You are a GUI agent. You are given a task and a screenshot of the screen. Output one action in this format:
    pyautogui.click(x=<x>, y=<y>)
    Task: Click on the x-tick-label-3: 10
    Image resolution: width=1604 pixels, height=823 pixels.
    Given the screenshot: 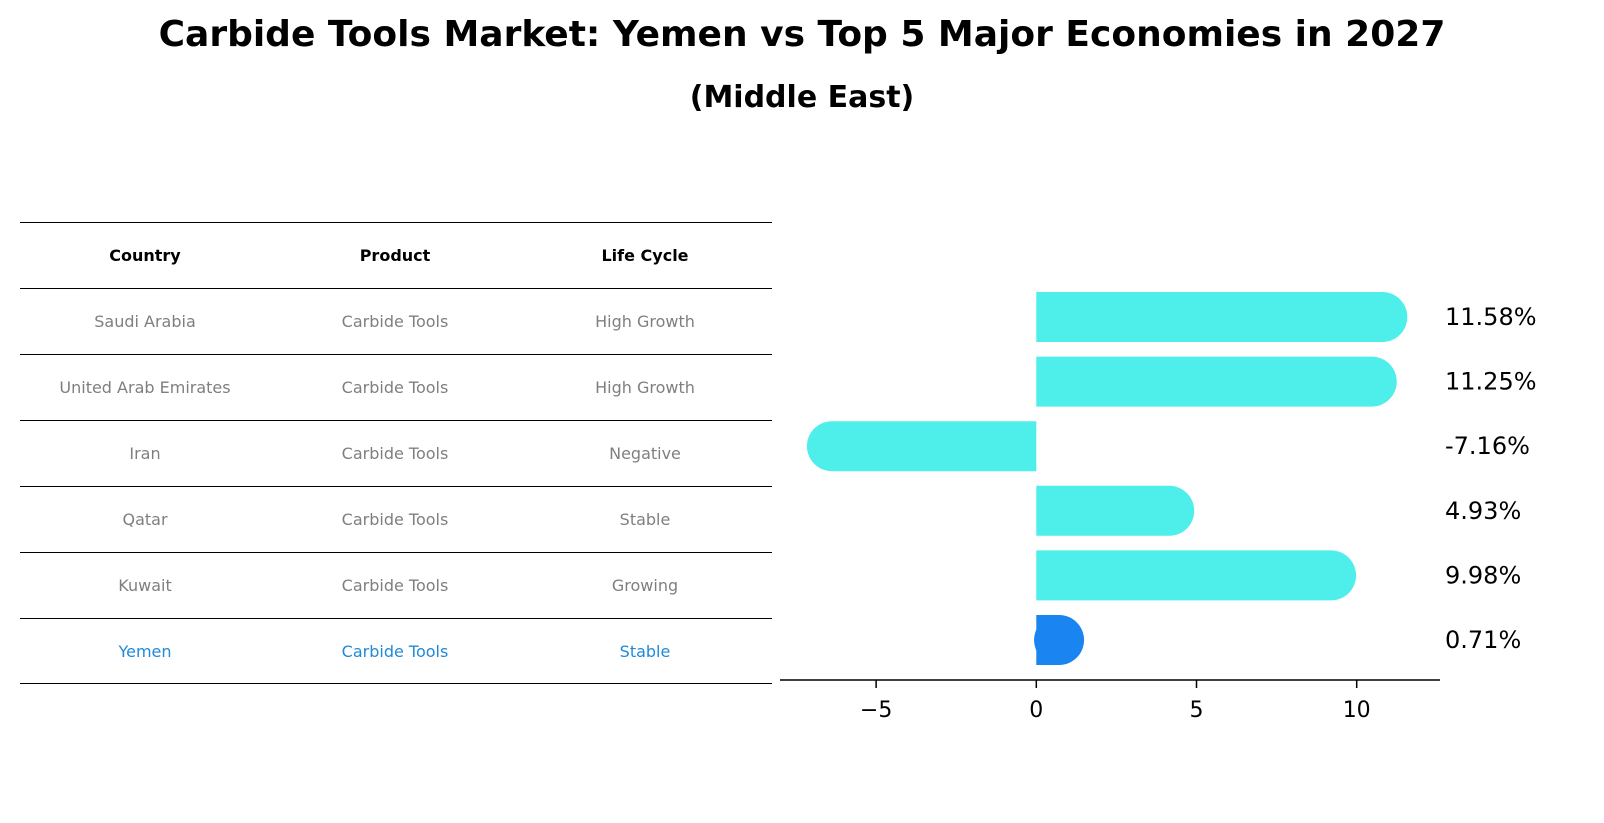 What is the action you would take?
    pyautogui.click(x=1357, y=710)
    